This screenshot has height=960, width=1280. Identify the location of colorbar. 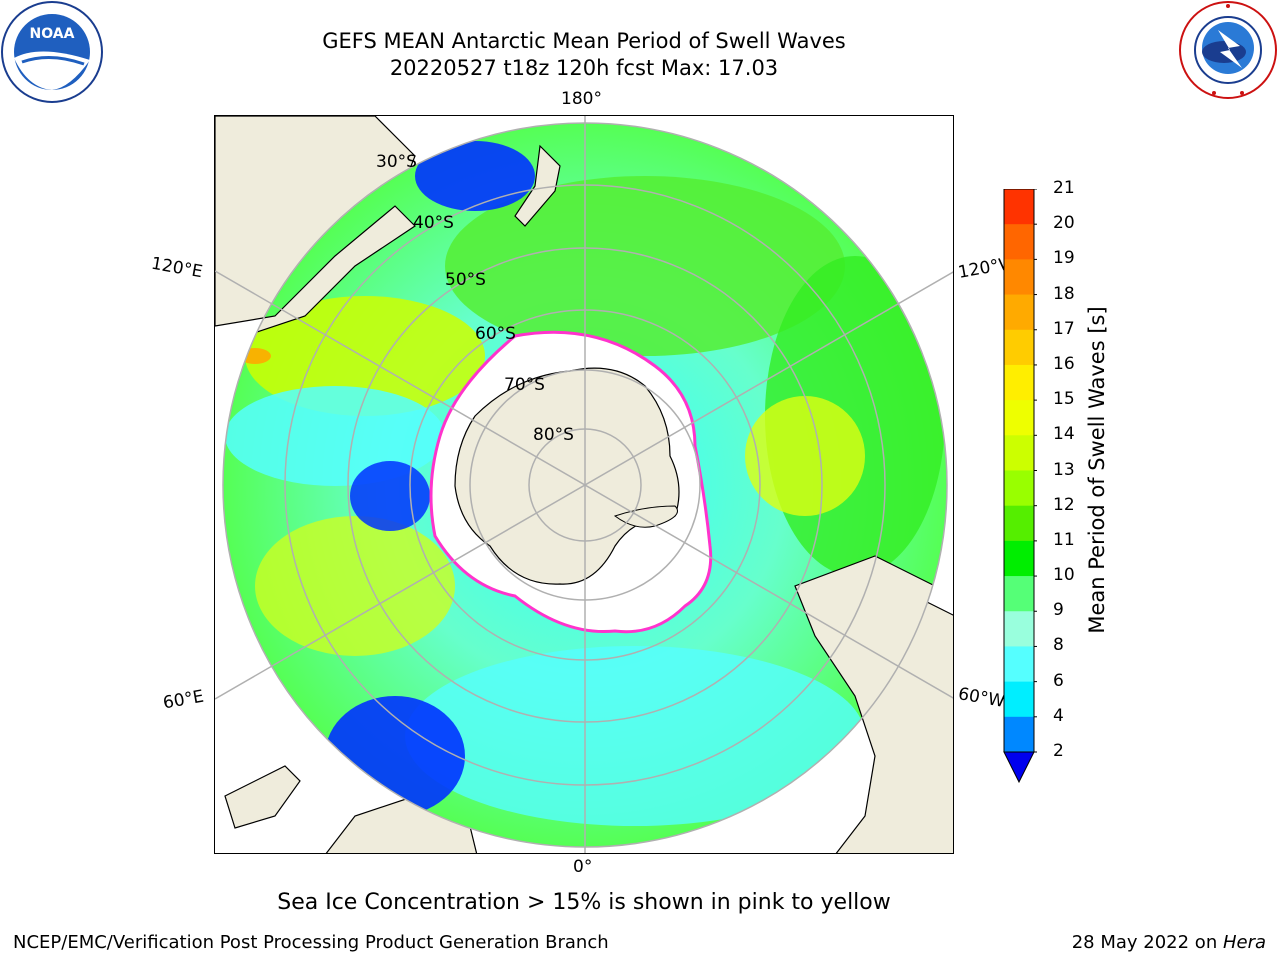
(1020, 486).